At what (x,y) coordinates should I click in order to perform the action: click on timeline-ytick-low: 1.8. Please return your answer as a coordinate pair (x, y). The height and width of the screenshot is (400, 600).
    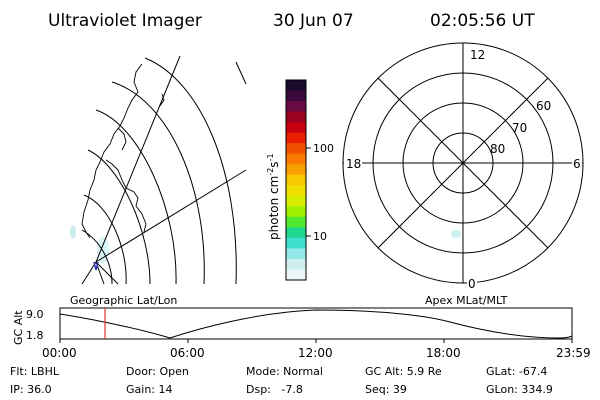
    Looking at the image, I should click on (35, 335).